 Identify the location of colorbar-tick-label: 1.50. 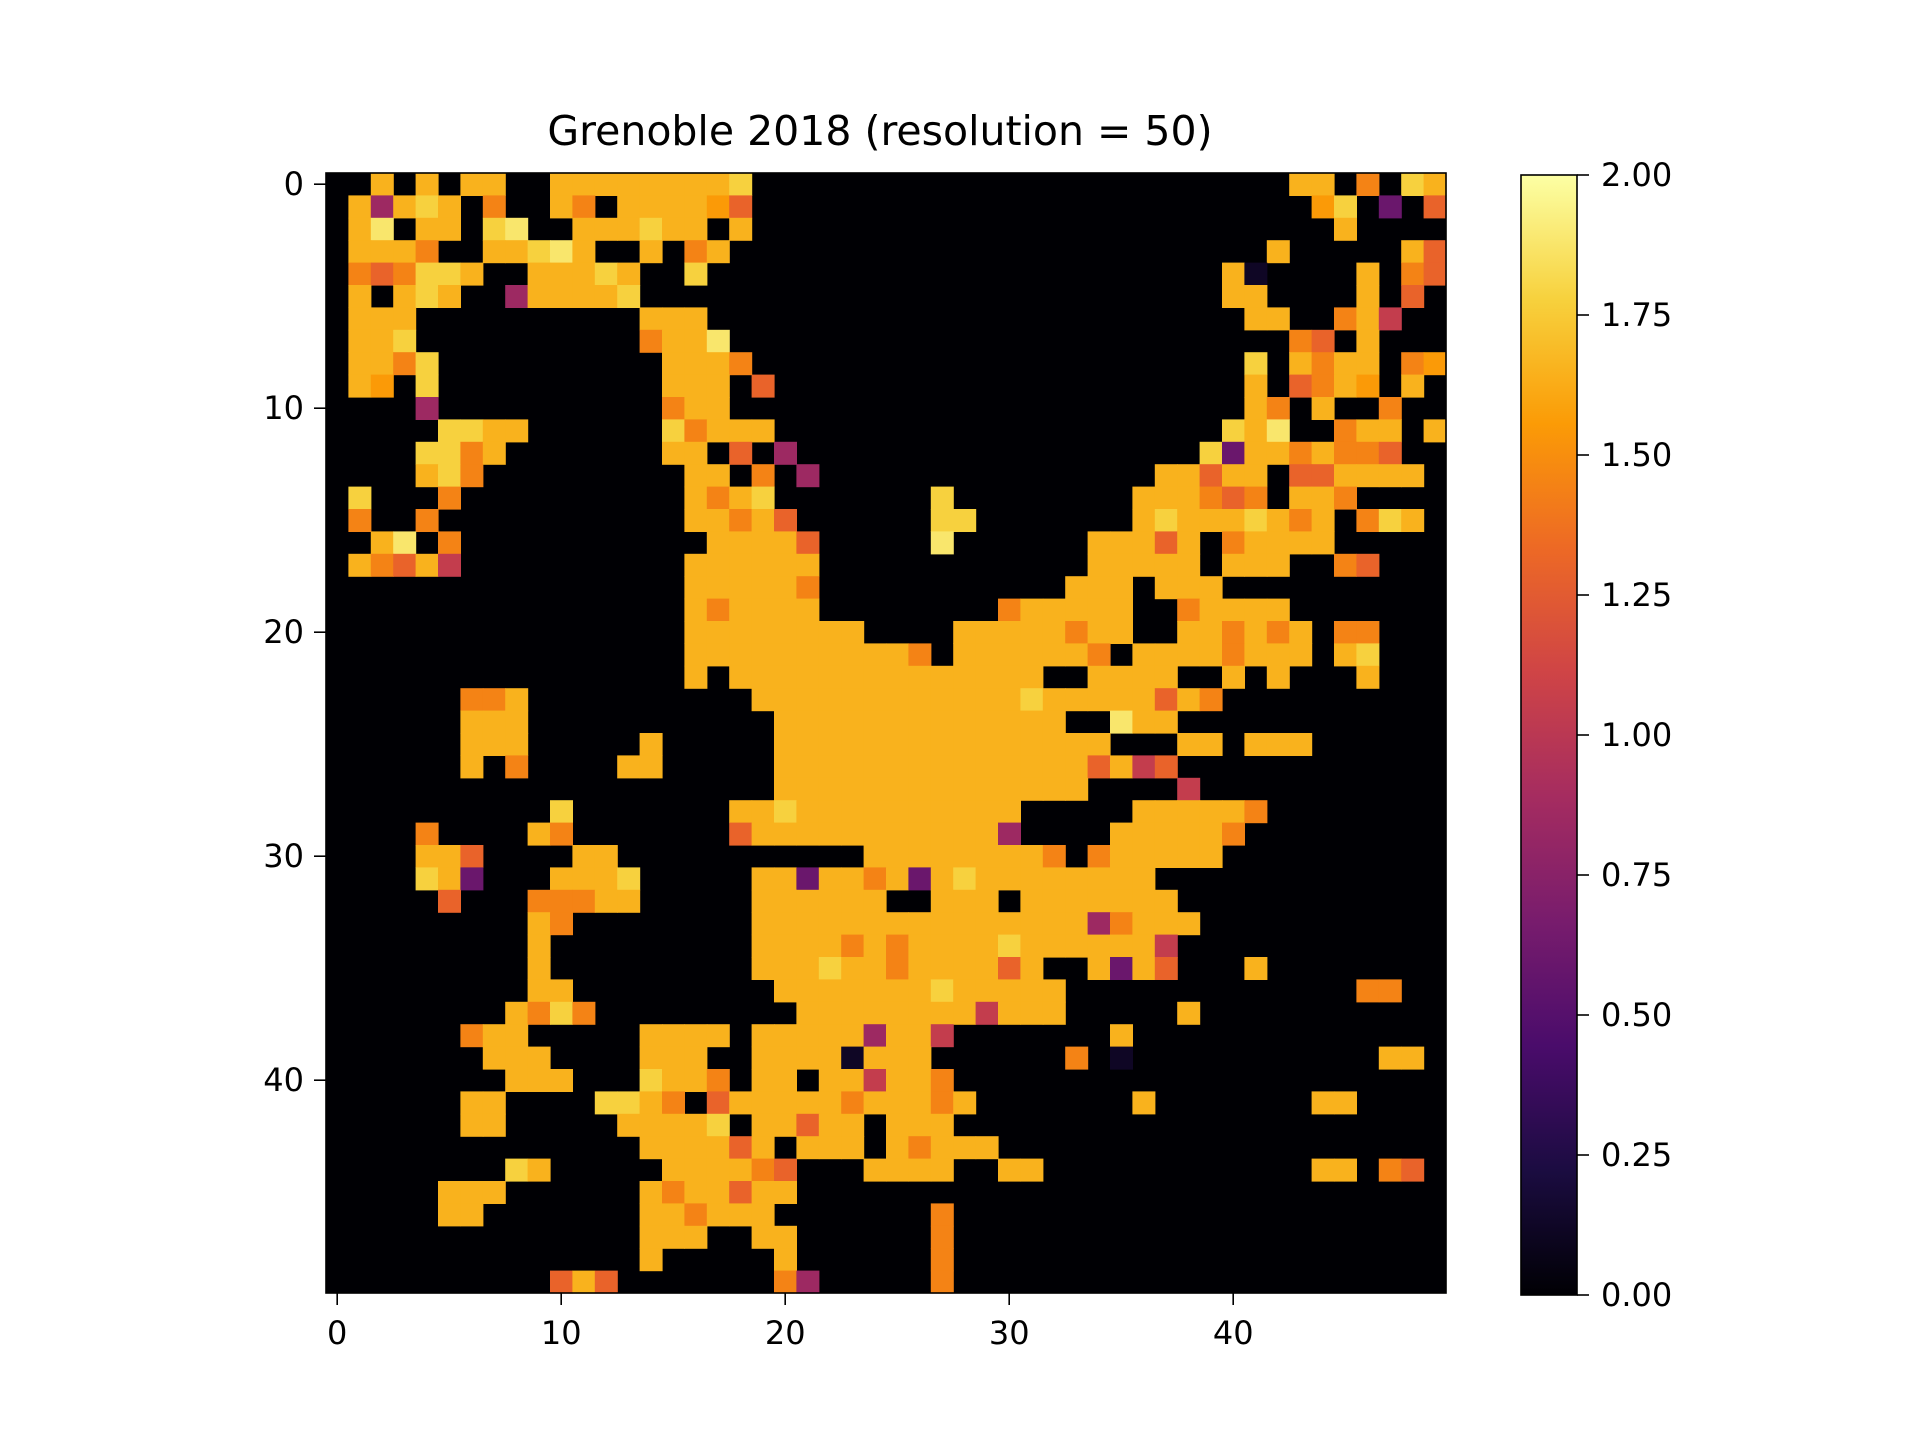
(1636, 455).